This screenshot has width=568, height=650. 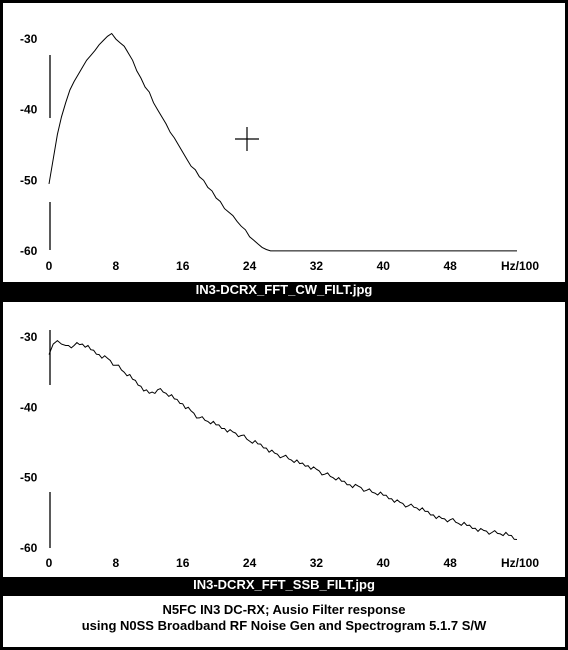 I want to click on cw-filter-x-tick-0: 0, so click(x=49, y=266).